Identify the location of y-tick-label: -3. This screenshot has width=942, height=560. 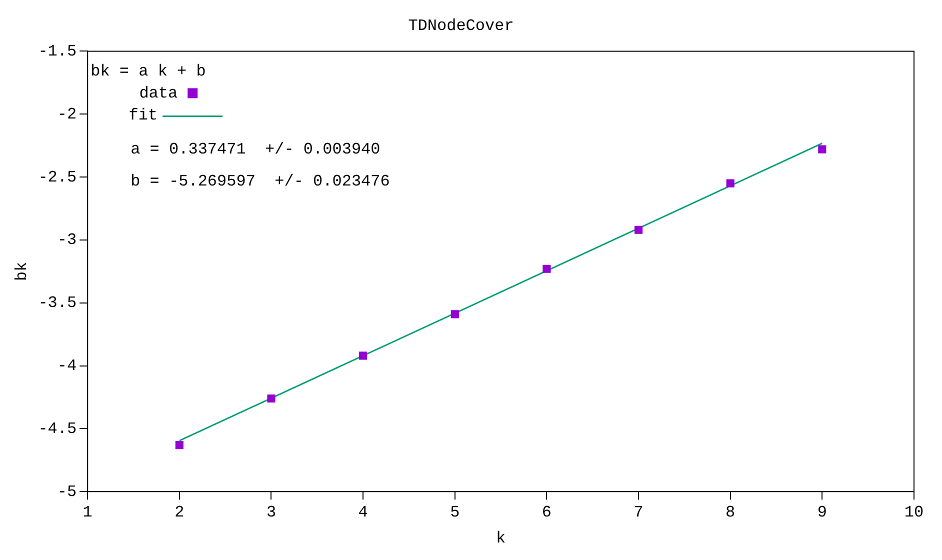
(67, 240).